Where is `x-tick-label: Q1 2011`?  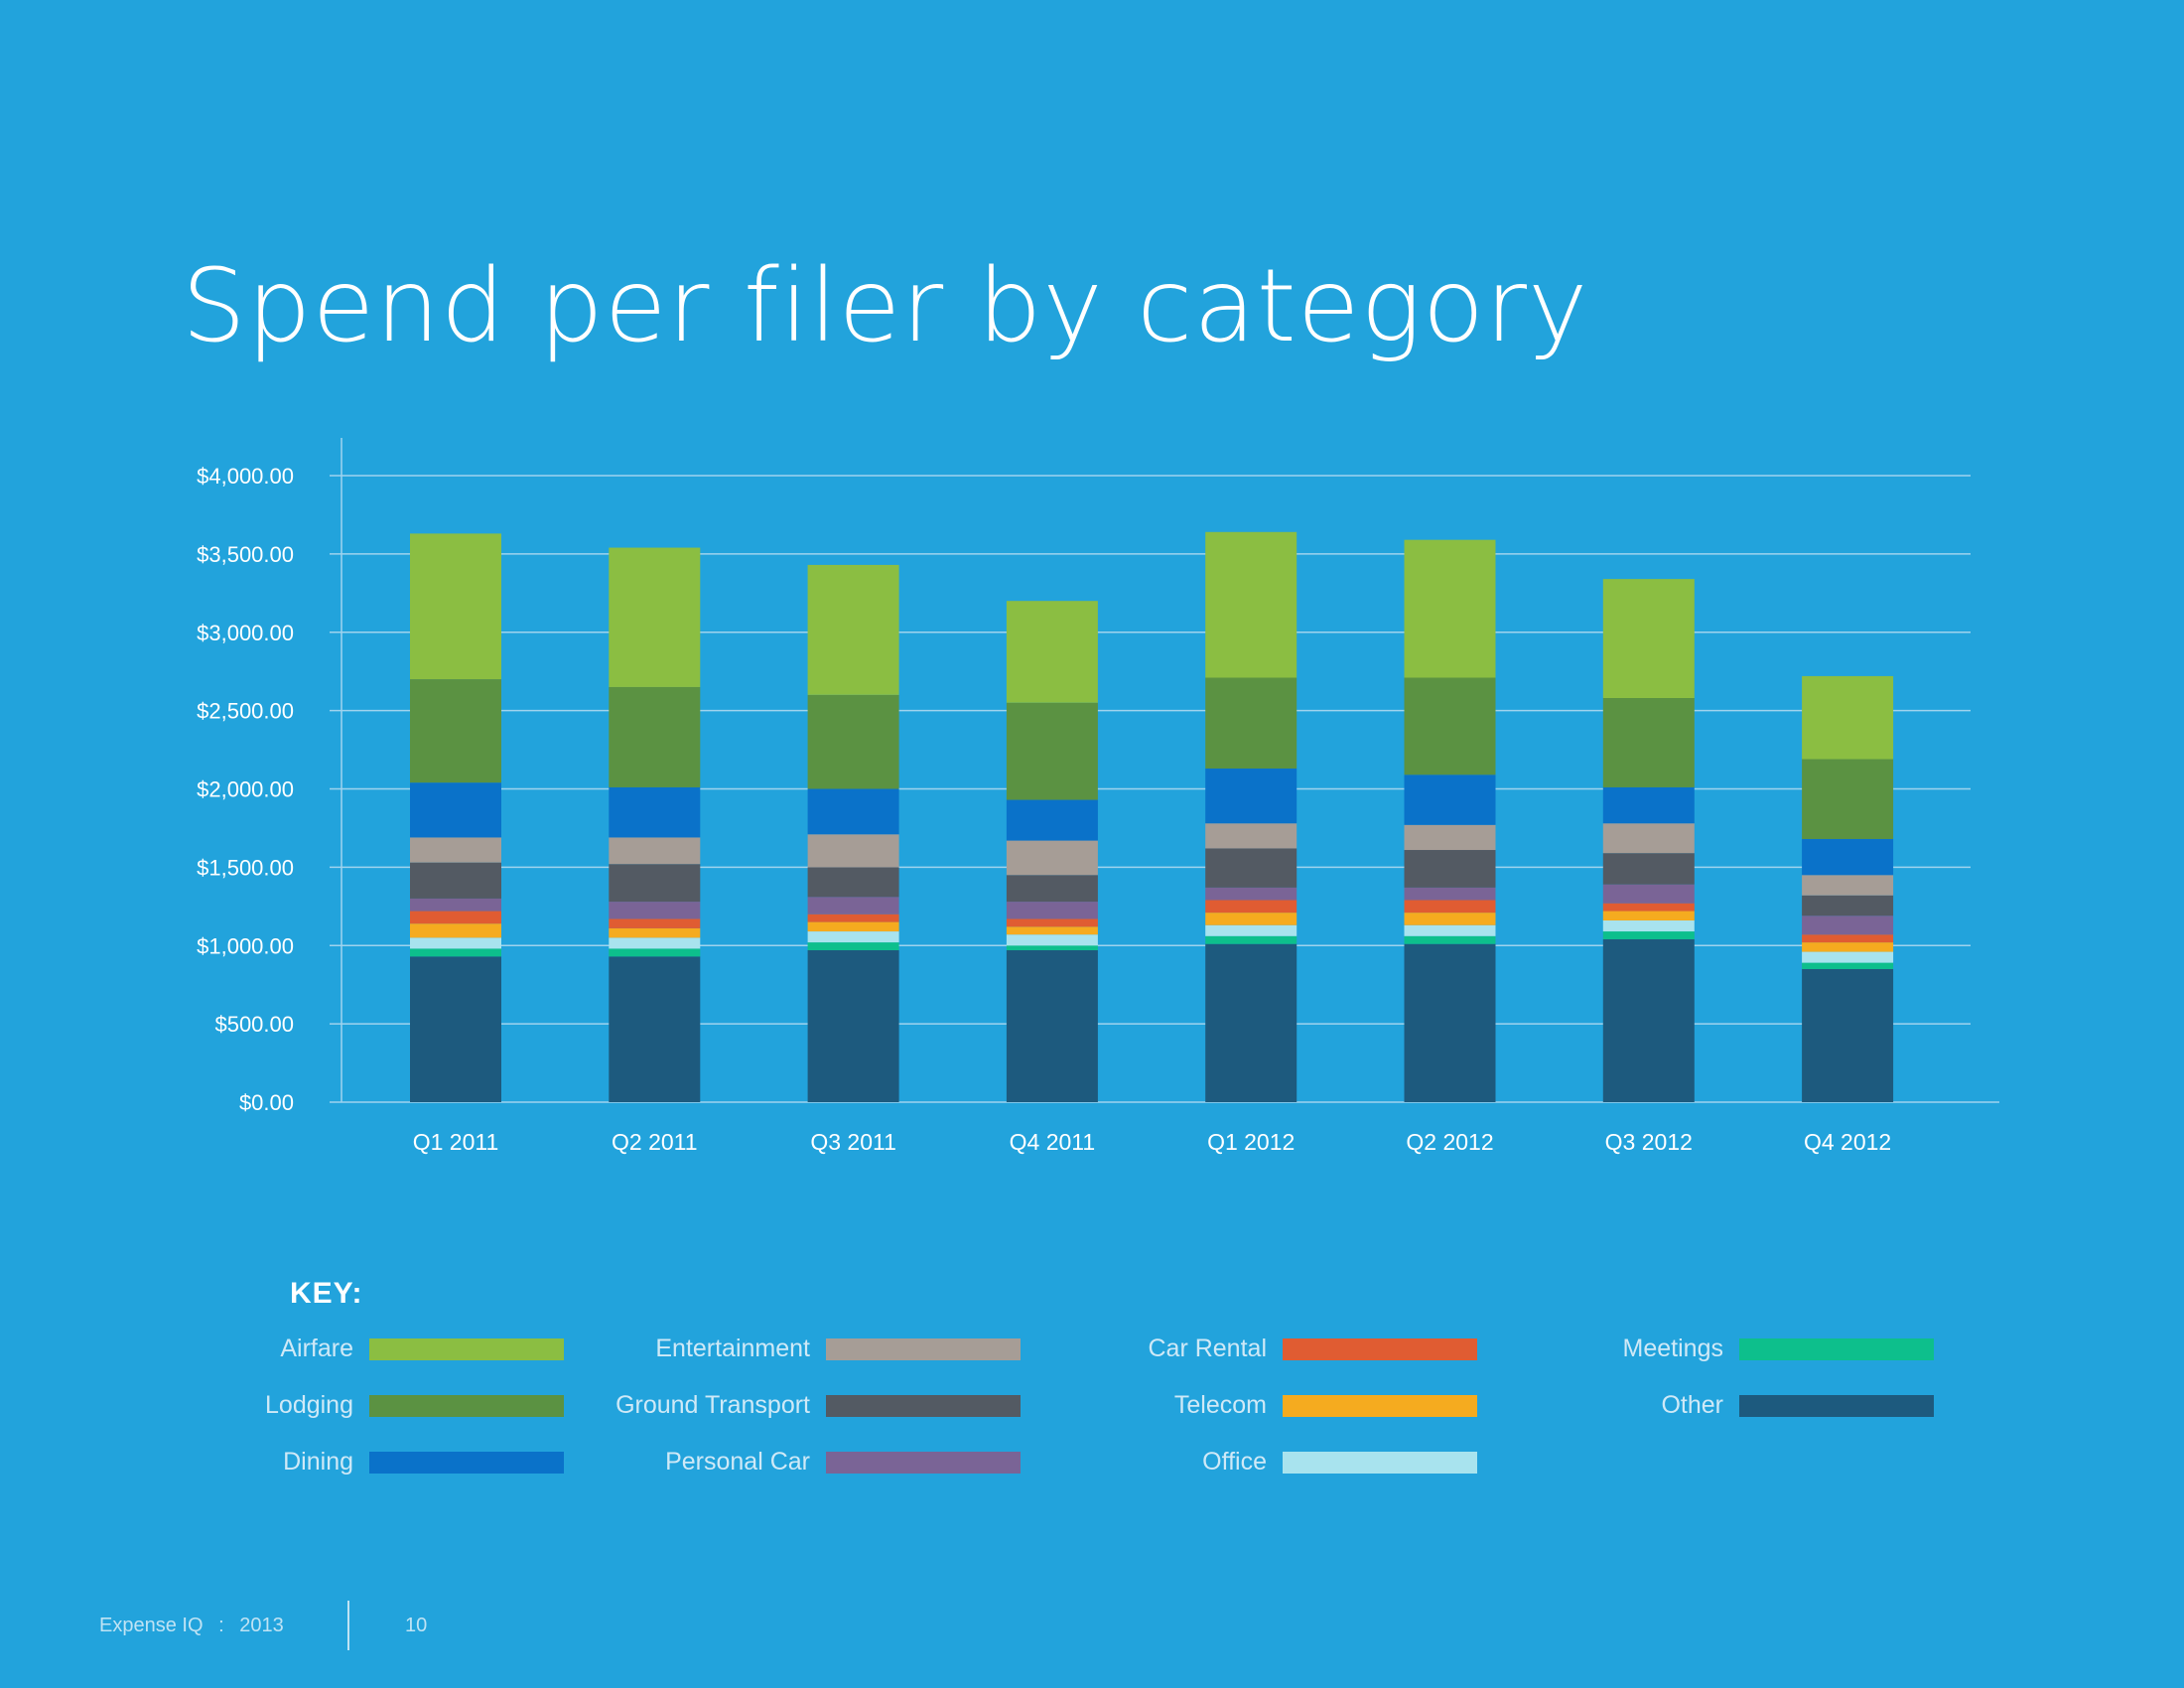 x-tick-label: Q1 2011 is located at coordinates (456, 1142).